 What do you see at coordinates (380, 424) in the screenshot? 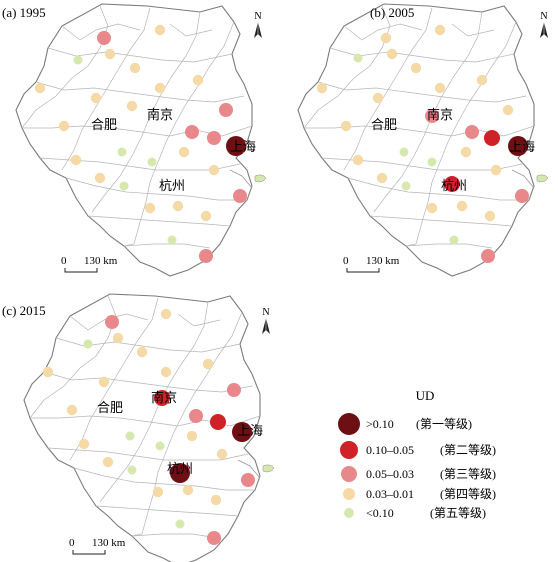
I see `legend-range: >0.10` at bounding box center [380, 424].